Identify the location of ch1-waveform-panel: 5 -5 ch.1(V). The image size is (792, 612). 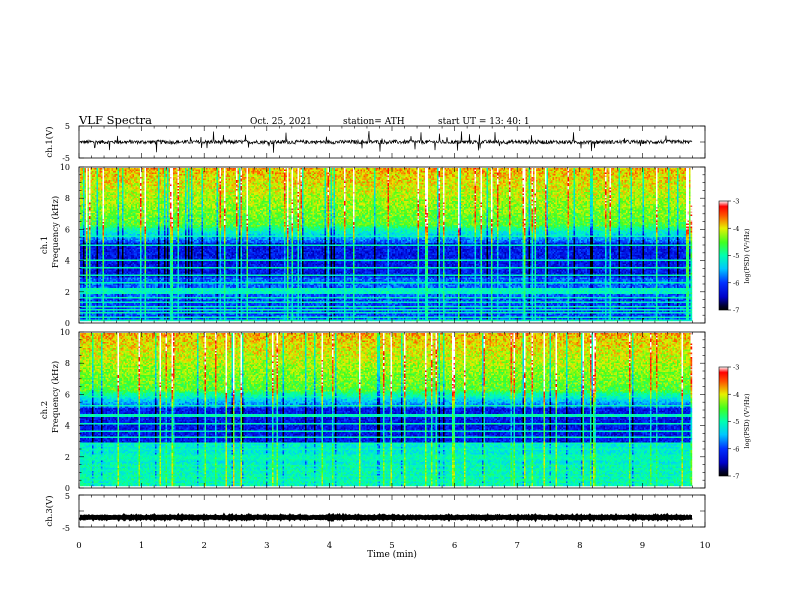
(374, 142).